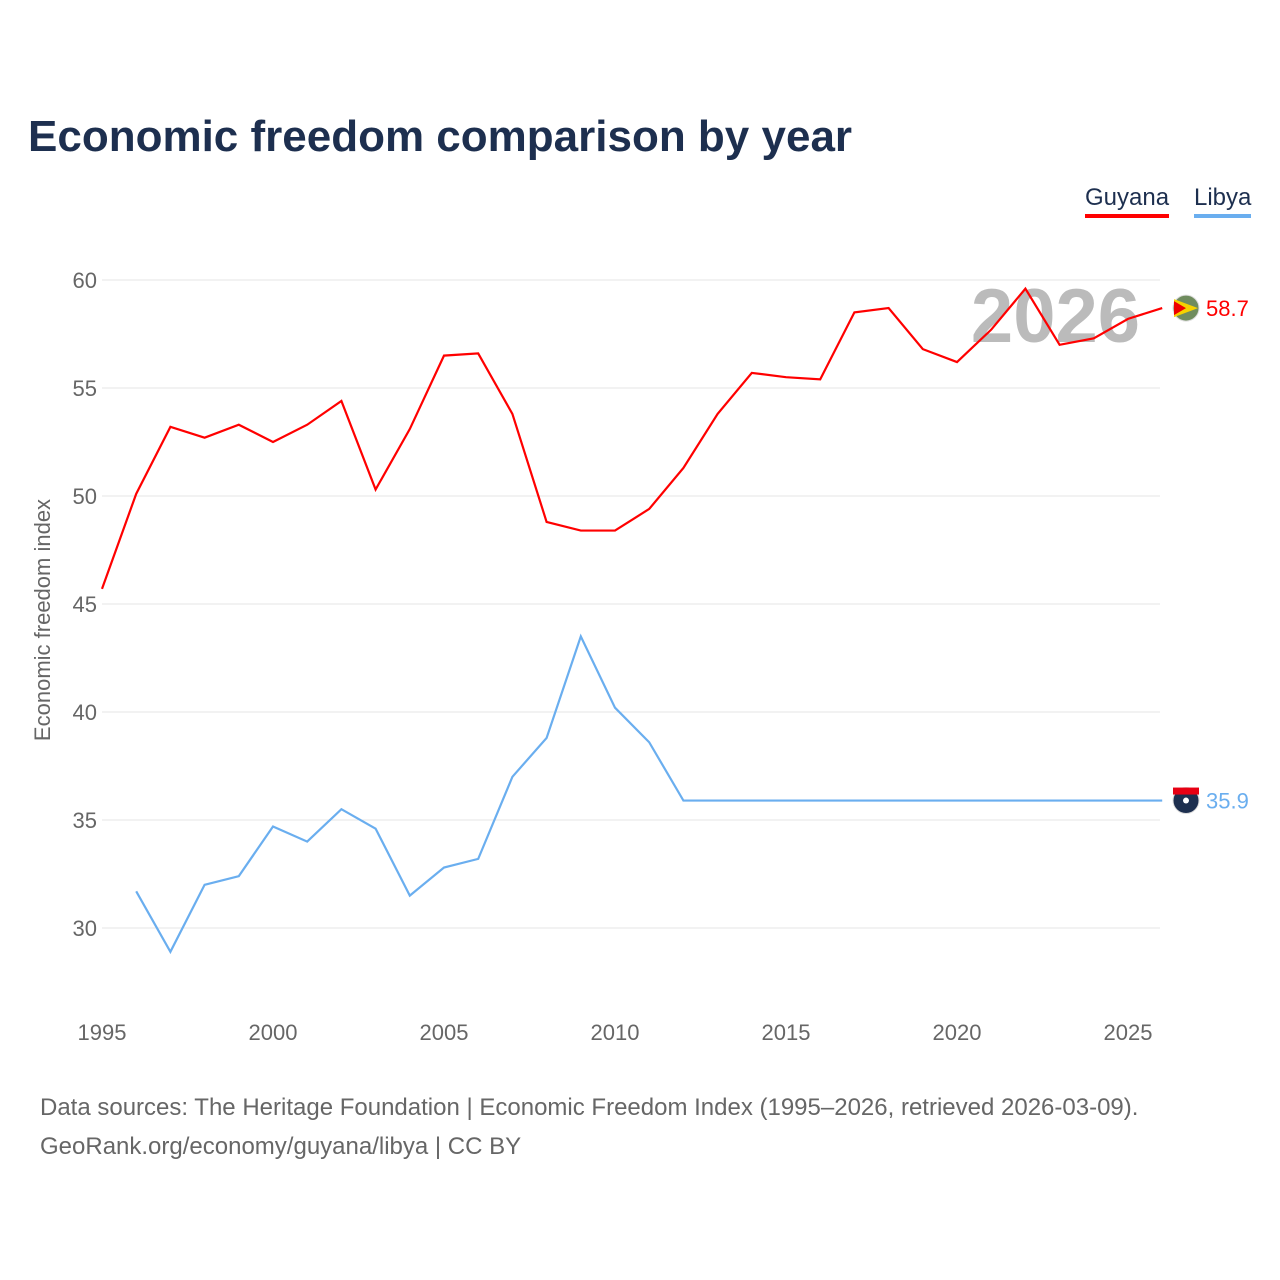  Describe the element at coordinates (85, 928) in the screenshot. I see `y-tick-label: 30` at that location.